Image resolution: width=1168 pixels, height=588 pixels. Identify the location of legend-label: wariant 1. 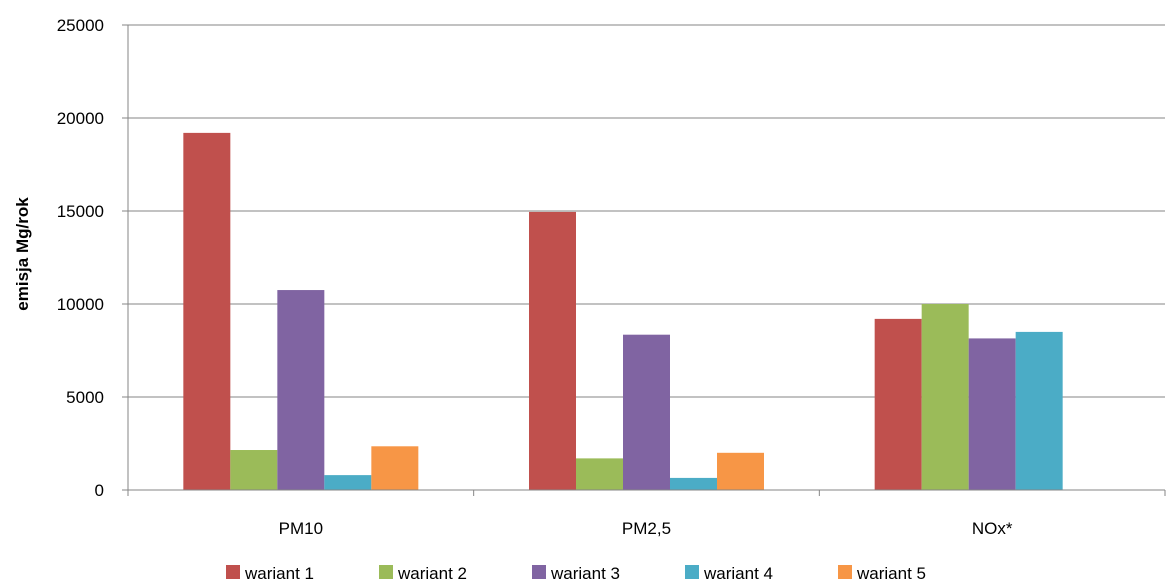
(279, 573).